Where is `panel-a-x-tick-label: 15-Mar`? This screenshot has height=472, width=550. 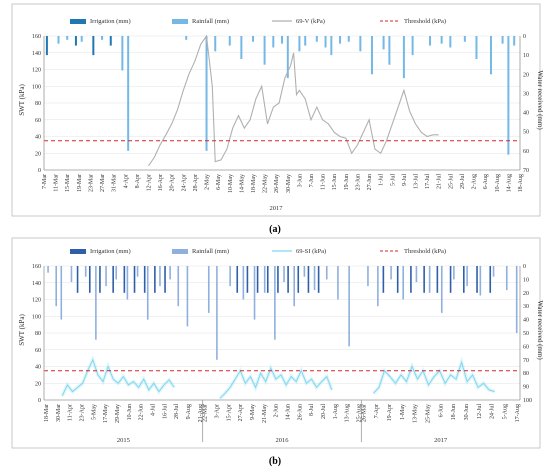 panel-a-x-tick-label: 15-Mar is located at coordinates (68, 183).